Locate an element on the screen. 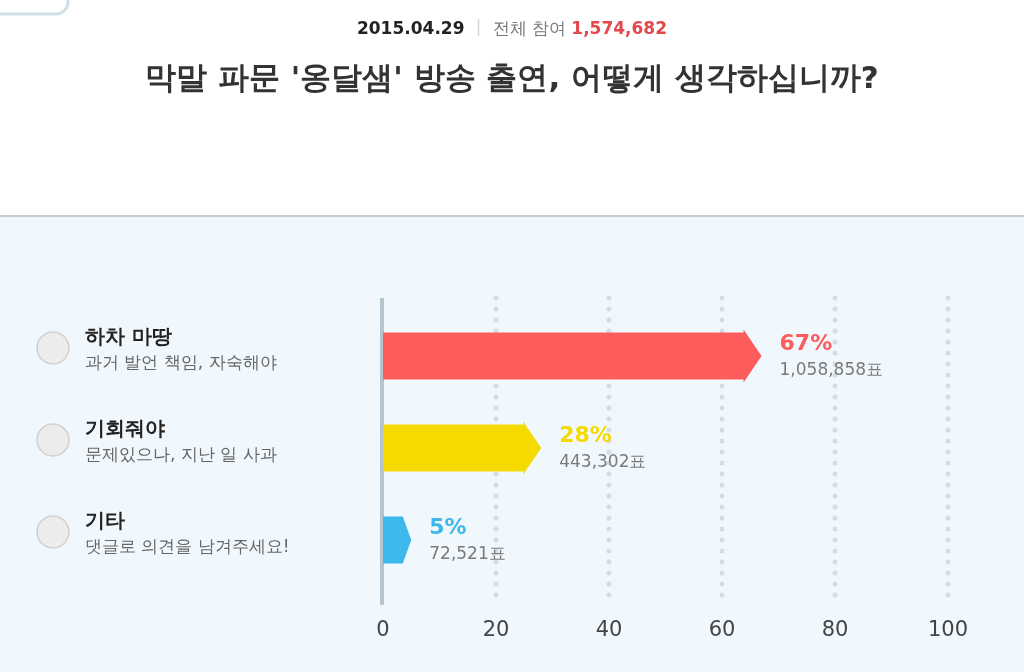  category-label: 기타 is located at coordinates (105, 520).